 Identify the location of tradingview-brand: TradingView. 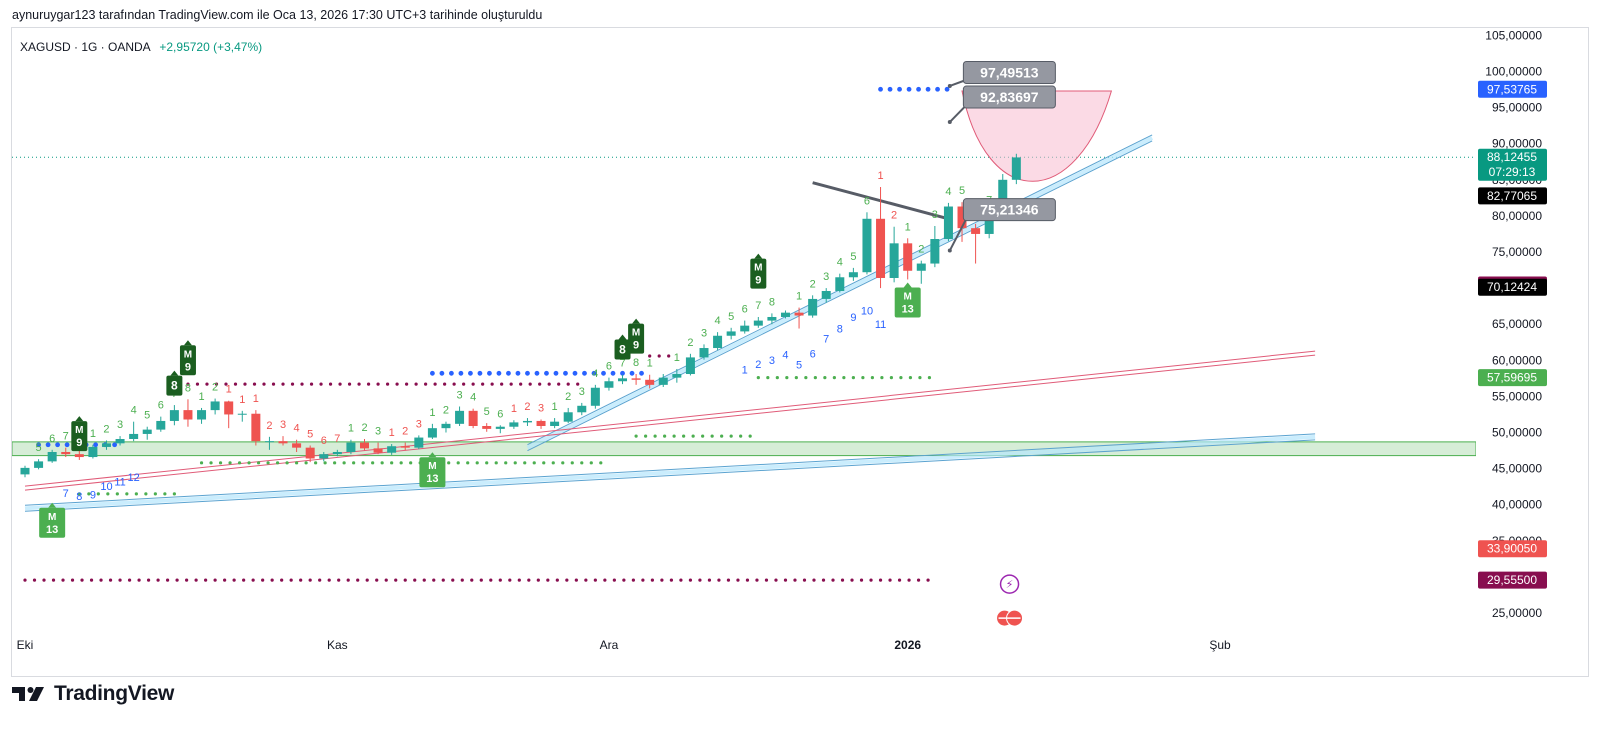
(93, 694).